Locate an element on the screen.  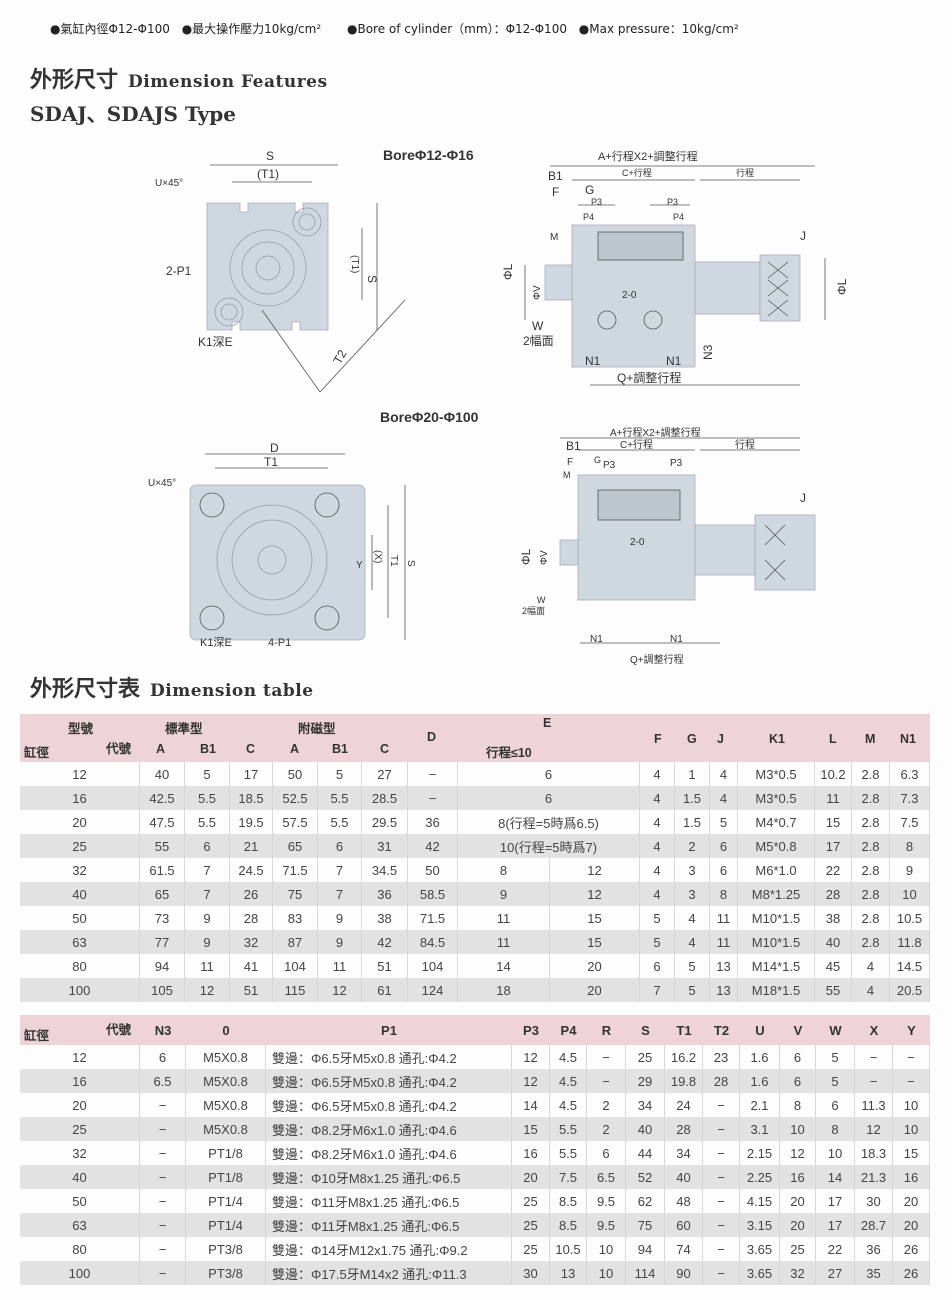
label: N1 is located at coordinates (674, 361).